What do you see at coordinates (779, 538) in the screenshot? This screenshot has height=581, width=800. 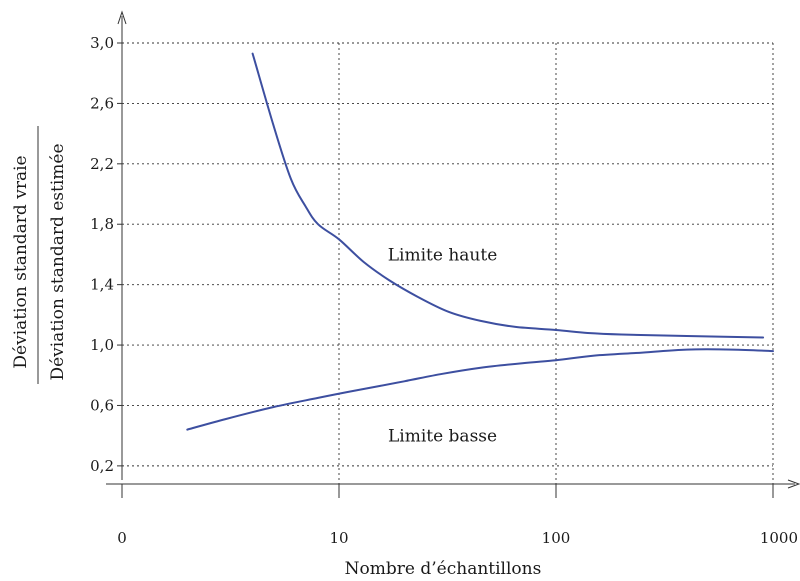 I see `x-tick-label: 1000` at bounding box center [779, 538].